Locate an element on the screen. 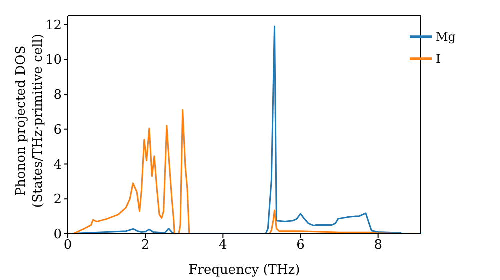  y-tick-label: 8 is located at coordinates (58, 96).